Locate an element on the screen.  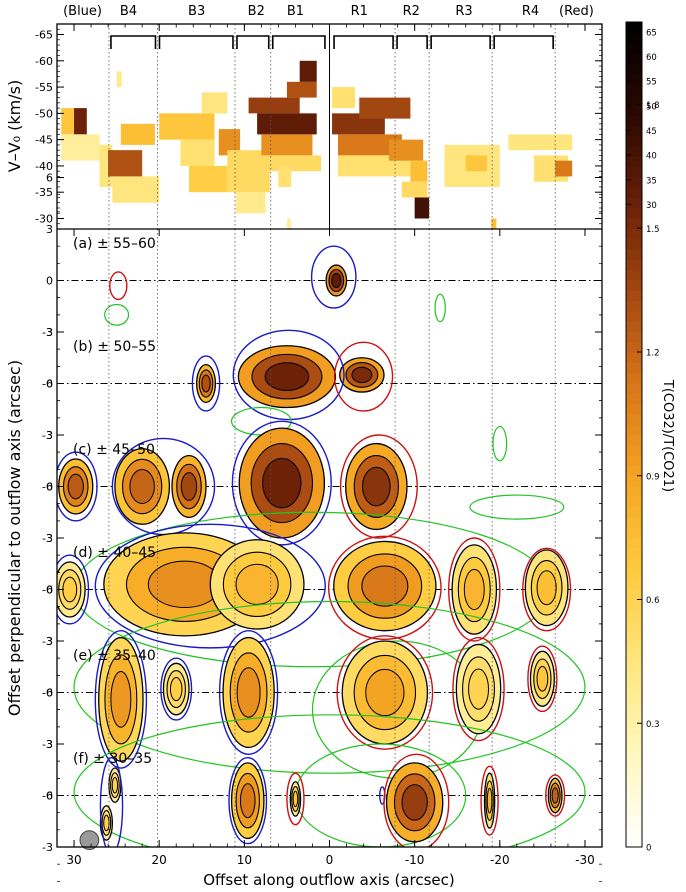
velocity-ratio-image is located at coordinates (317, 144).